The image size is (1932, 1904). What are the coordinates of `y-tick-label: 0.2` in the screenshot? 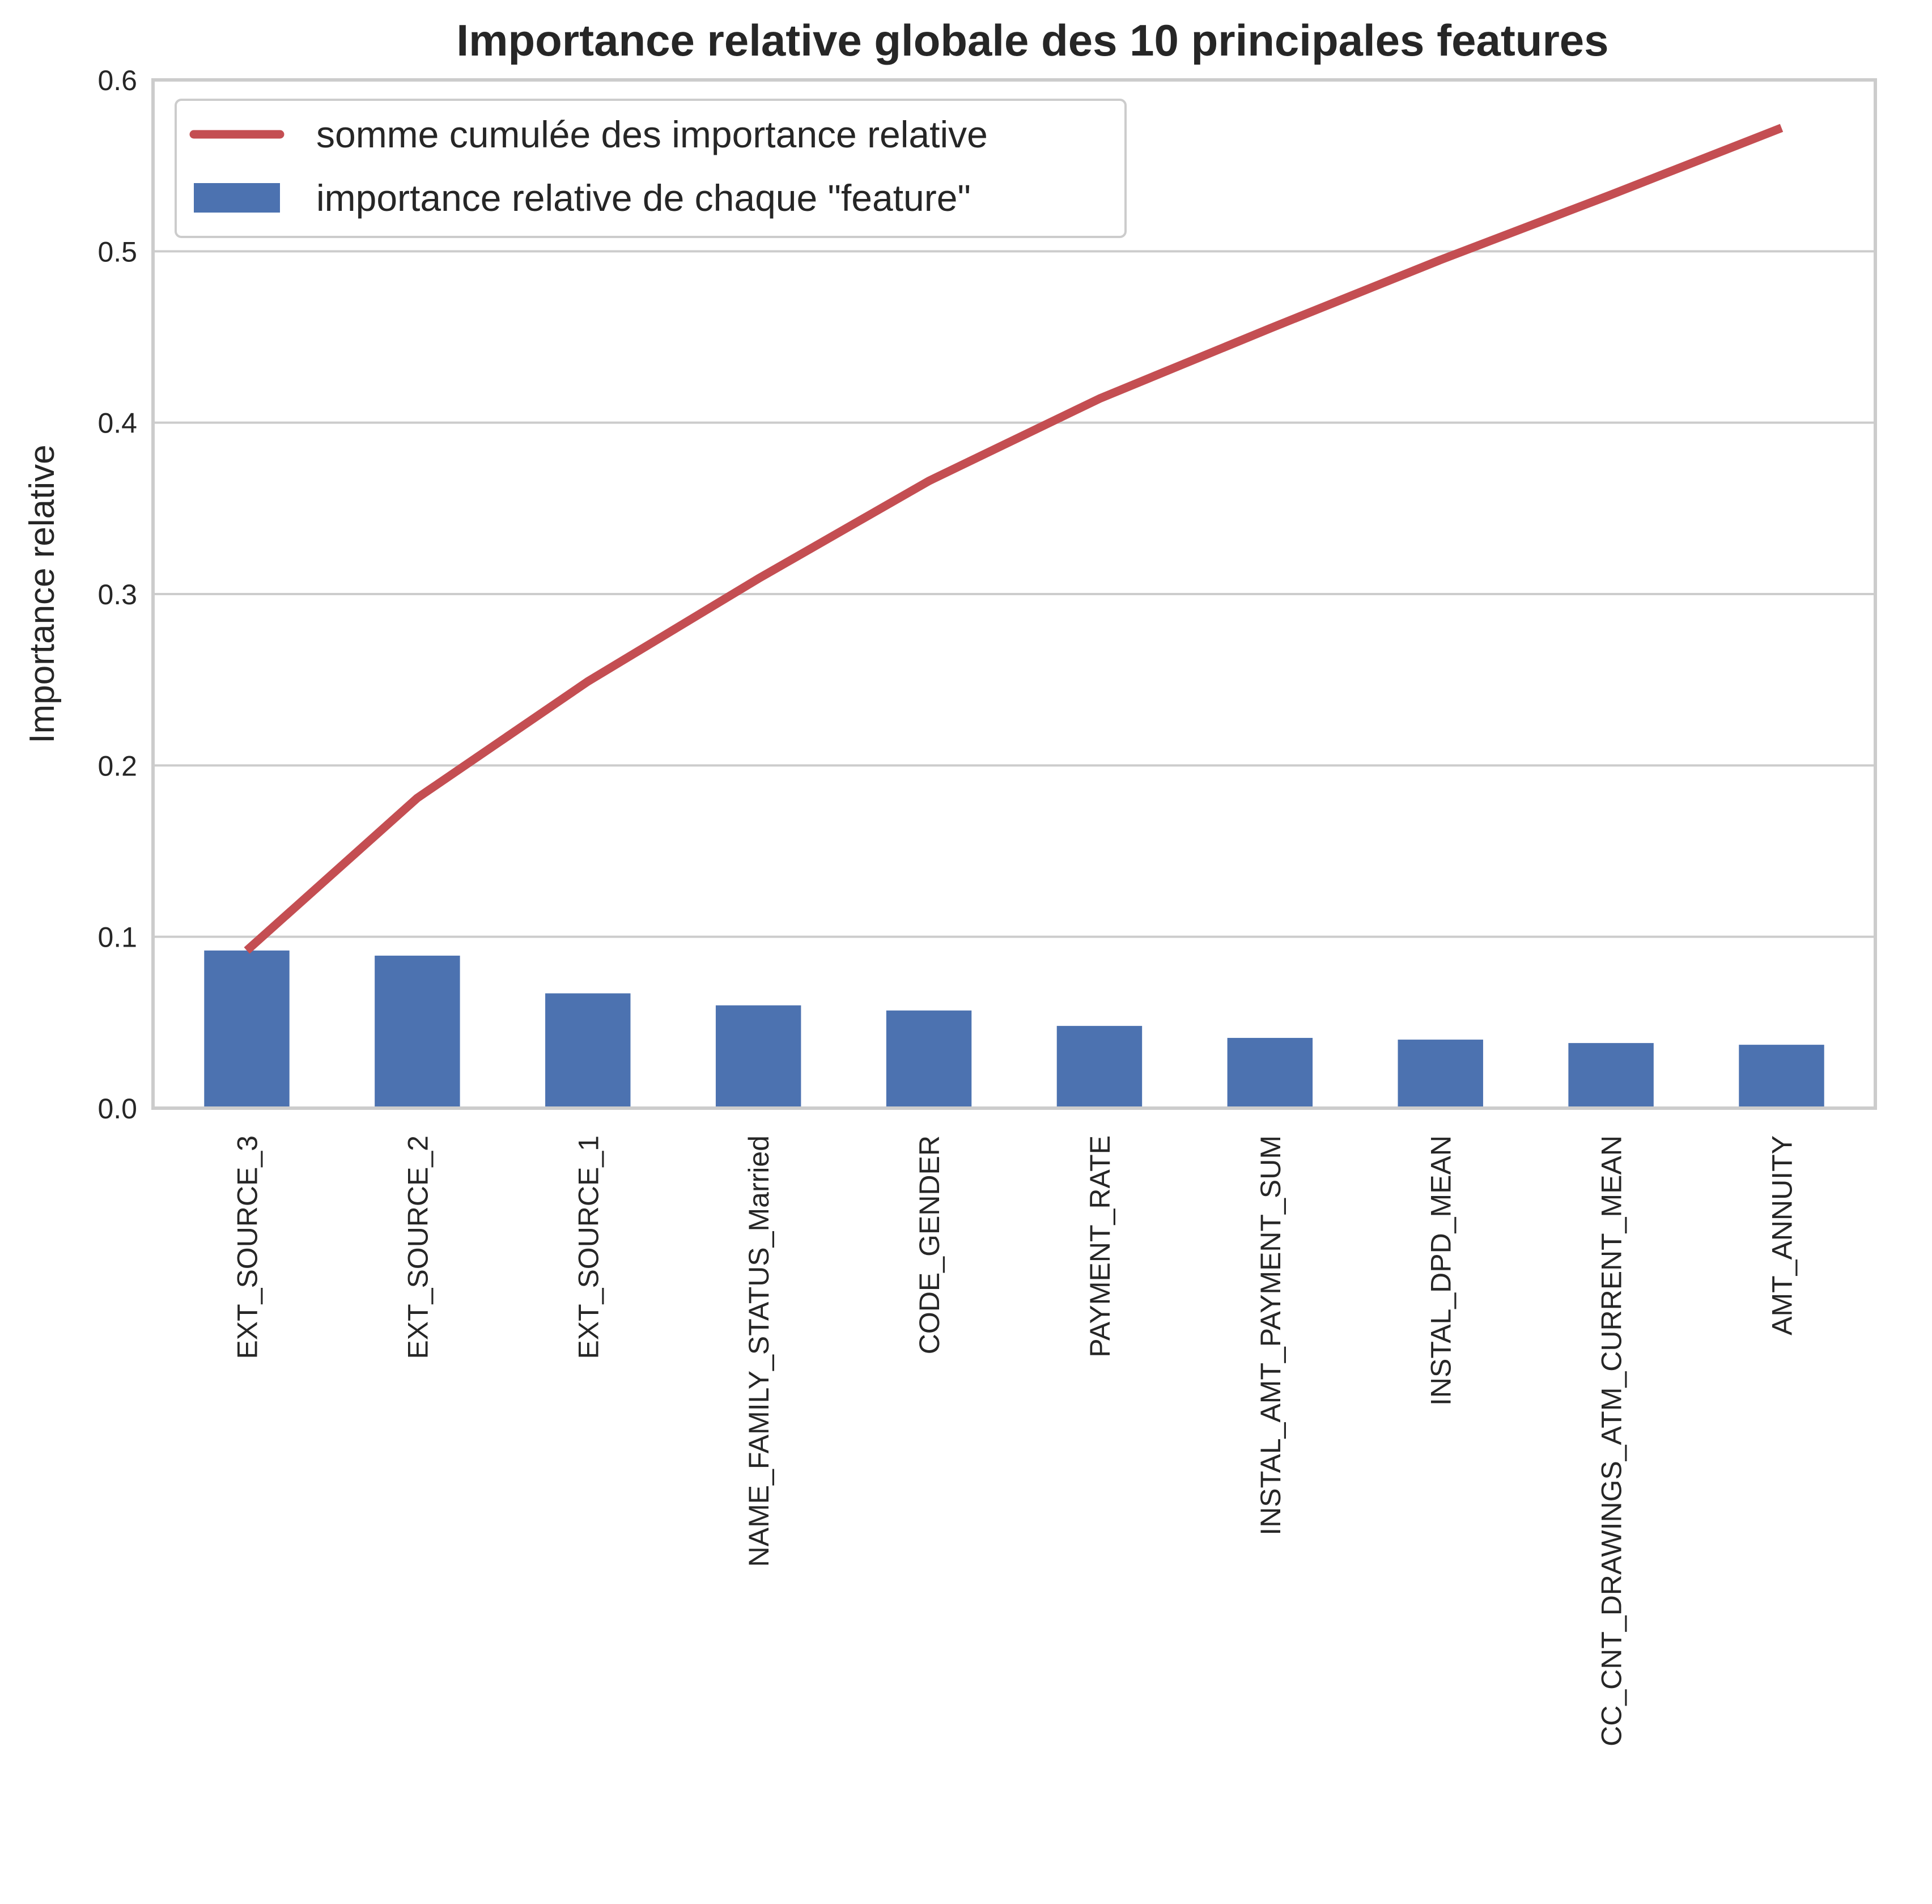 It's located at (117, 766).